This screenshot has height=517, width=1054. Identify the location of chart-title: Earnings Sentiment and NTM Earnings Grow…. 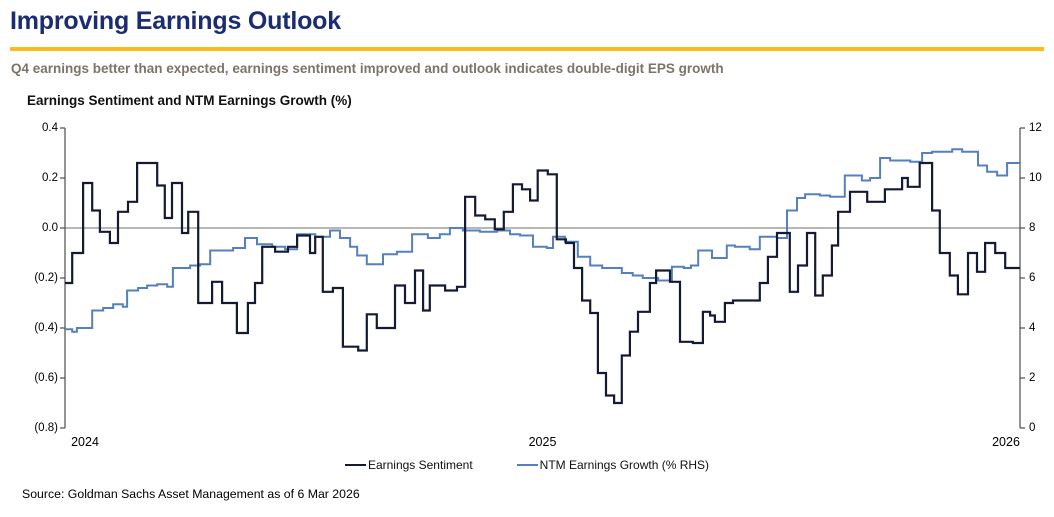
(189, 100).